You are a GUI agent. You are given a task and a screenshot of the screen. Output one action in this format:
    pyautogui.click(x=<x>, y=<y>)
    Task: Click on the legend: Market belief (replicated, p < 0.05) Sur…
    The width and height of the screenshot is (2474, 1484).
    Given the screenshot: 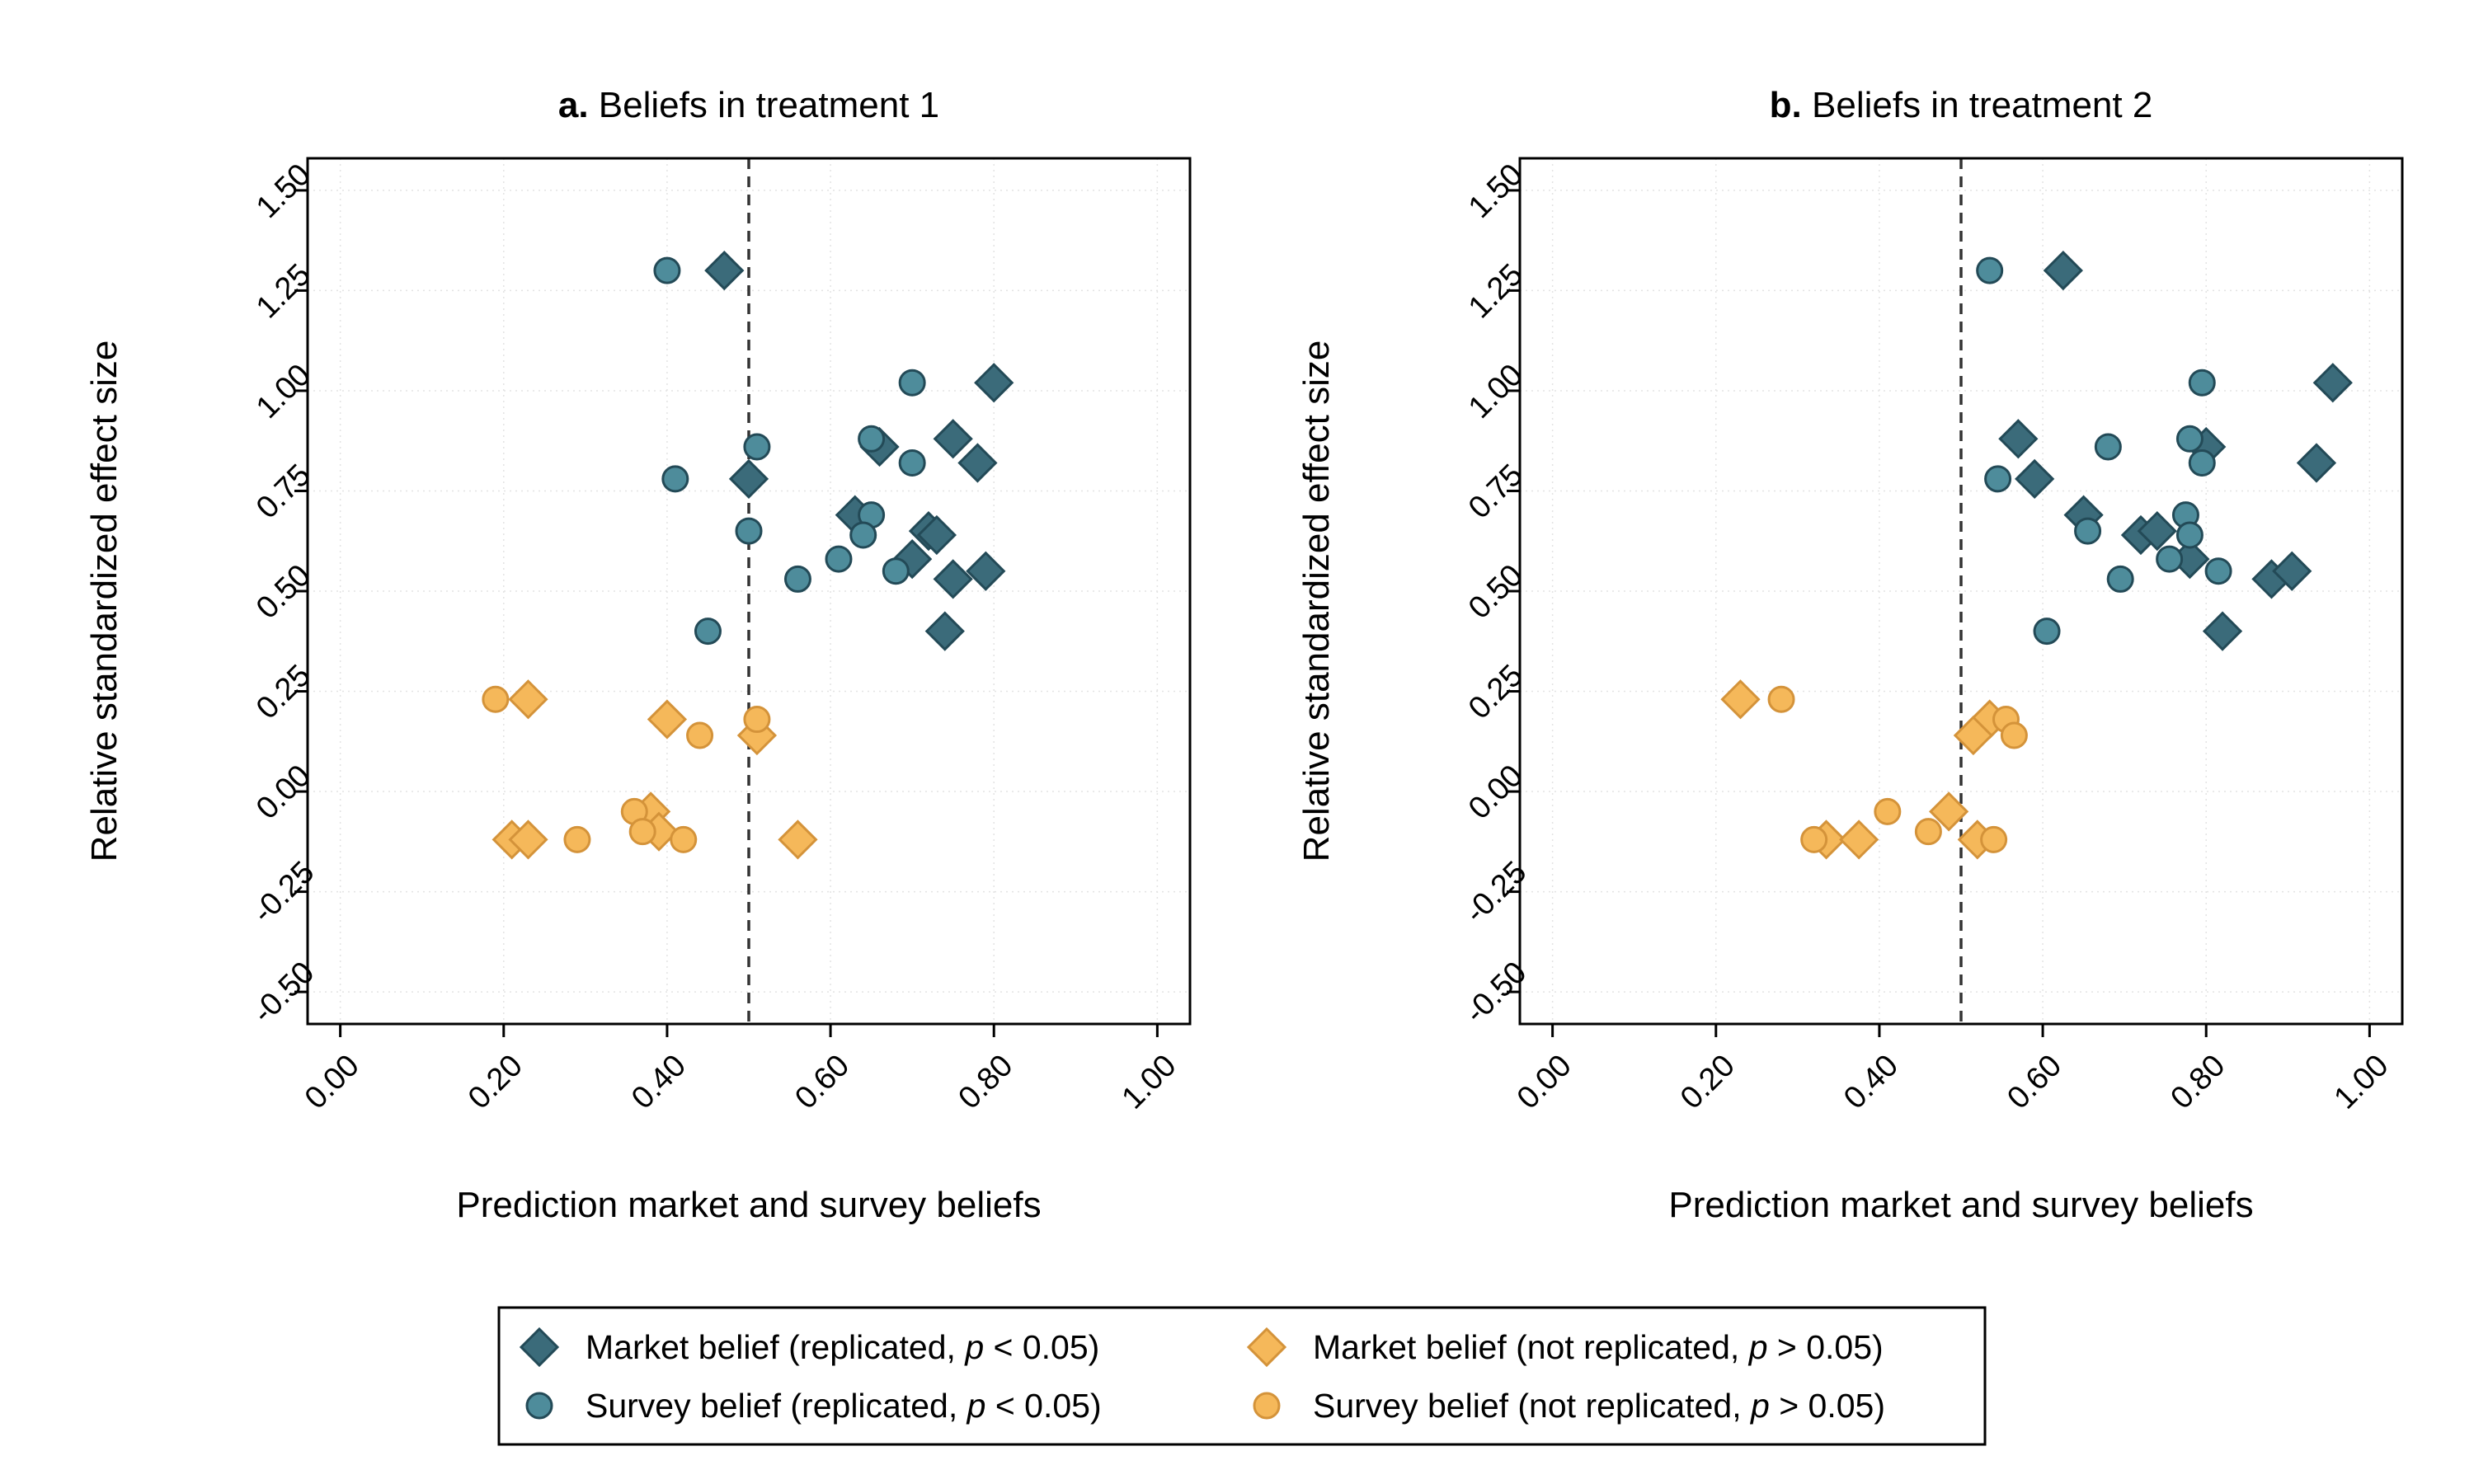 What is the action you would take?
    pyautogui.click(x=1242, y=1376)
    